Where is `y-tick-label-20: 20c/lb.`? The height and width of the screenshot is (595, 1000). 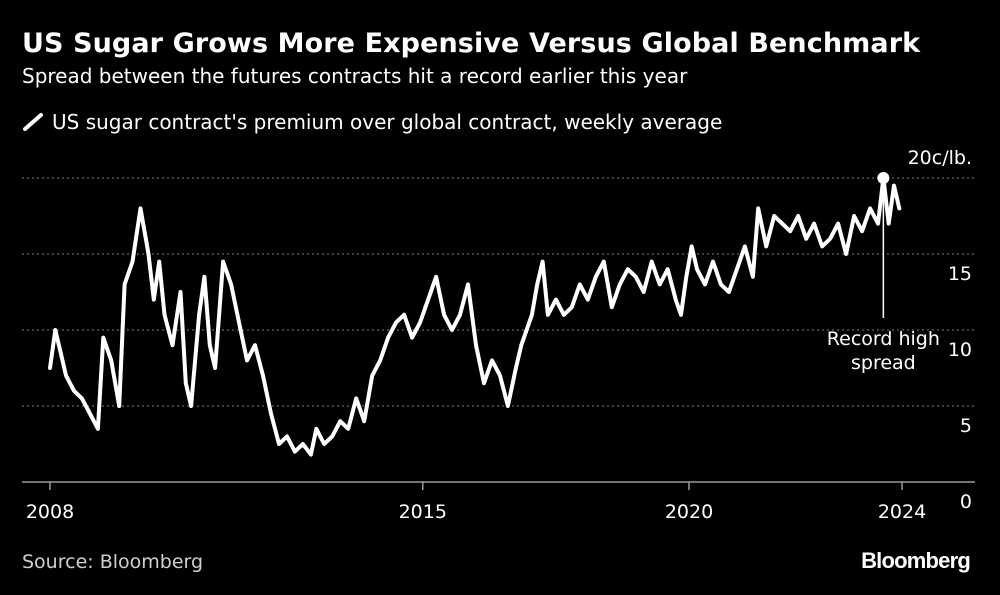 y-tick-label-20: 20c/lb. is located at coordinates (940, 158).